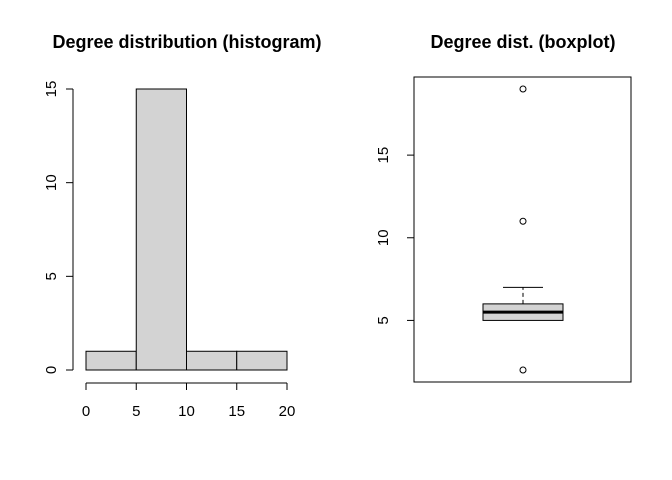 The image size is (672, 480). Describe the element at coordinates (86, 411) in the screenshot. I see `histogram-x-tick-label-0: 0` at that location.